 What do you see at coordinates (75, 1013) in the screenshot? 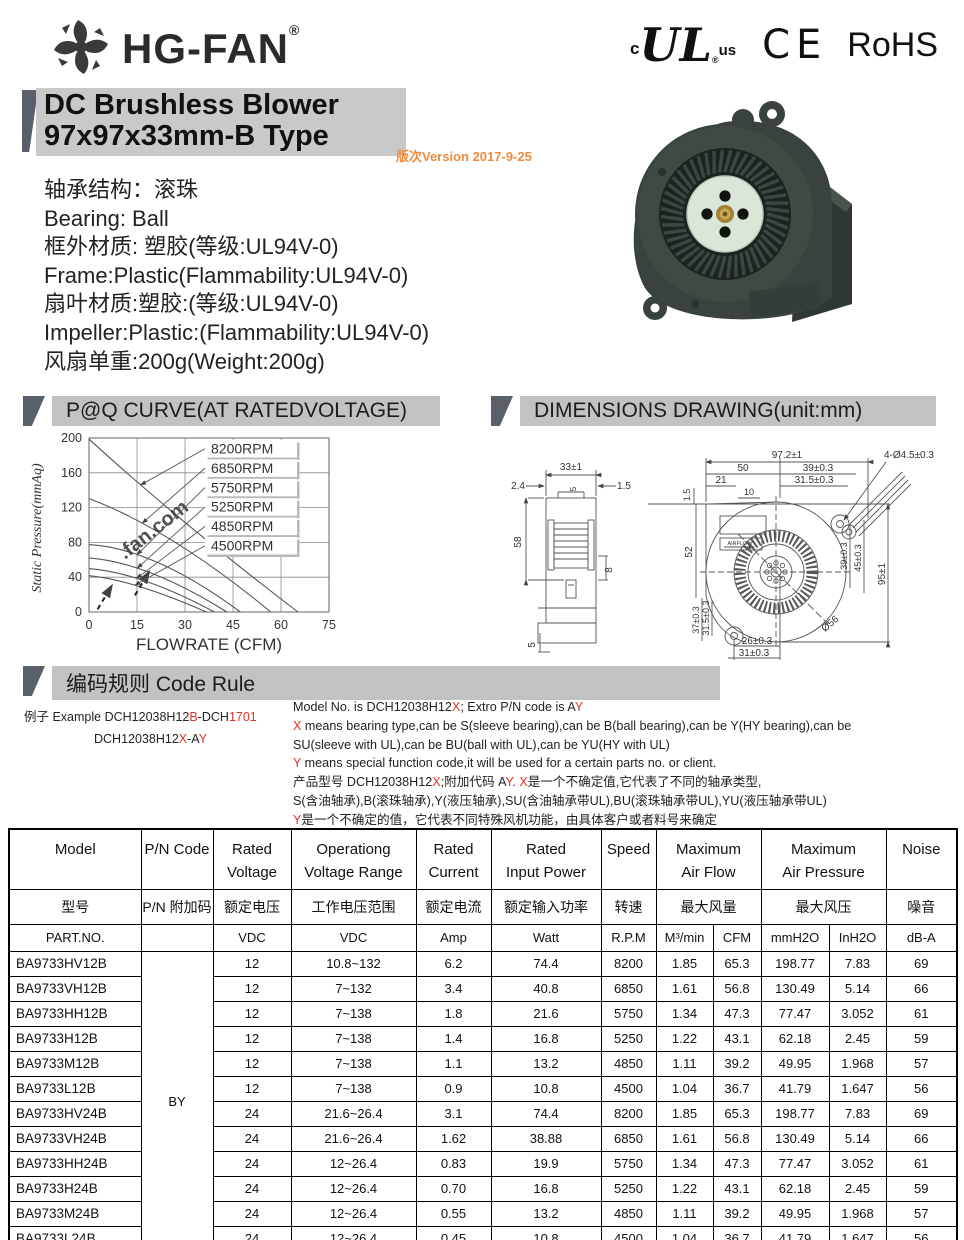
I see `model-cell: BA9733HH12B` at bounding box center [75, 1013].